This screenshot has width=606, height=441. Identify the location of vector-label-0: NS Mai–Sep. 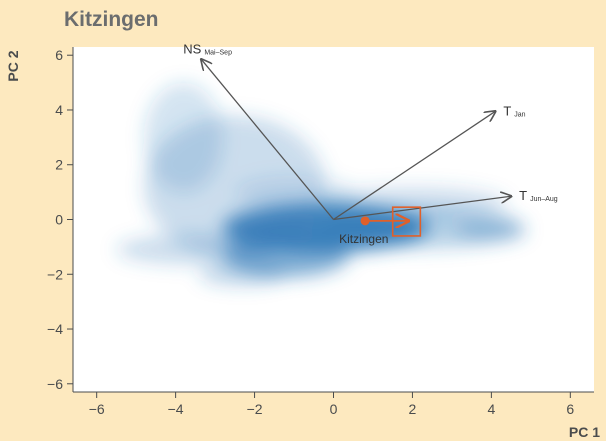
(207, 48).